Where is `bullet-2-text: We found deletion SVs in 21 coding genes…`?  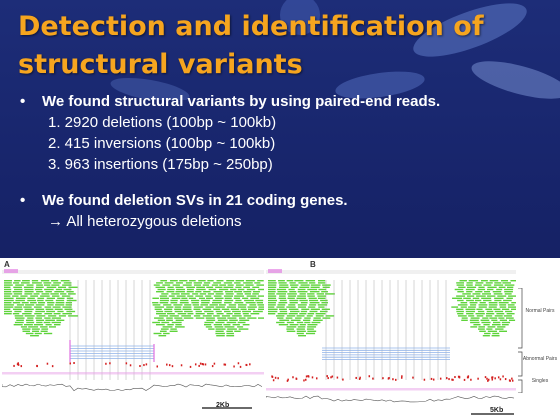
bullet-2-text: We found deletion SVs in 21 coding genes… is located at coordinates (195, 200).